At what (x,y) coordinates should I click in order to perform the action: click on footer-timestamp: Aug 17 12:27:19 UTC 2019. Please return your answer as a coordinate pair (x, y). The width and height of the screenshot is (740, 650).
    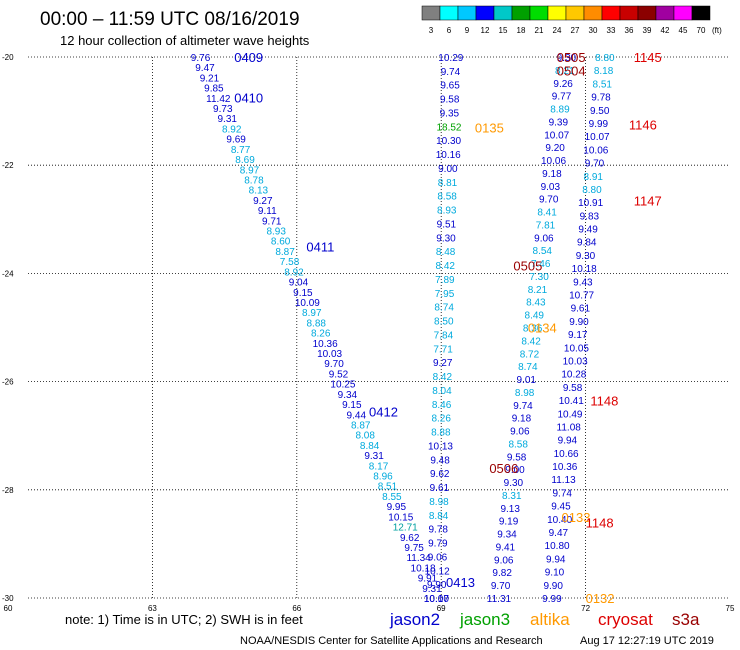
    Looking at the image, I should click on (647, 641).